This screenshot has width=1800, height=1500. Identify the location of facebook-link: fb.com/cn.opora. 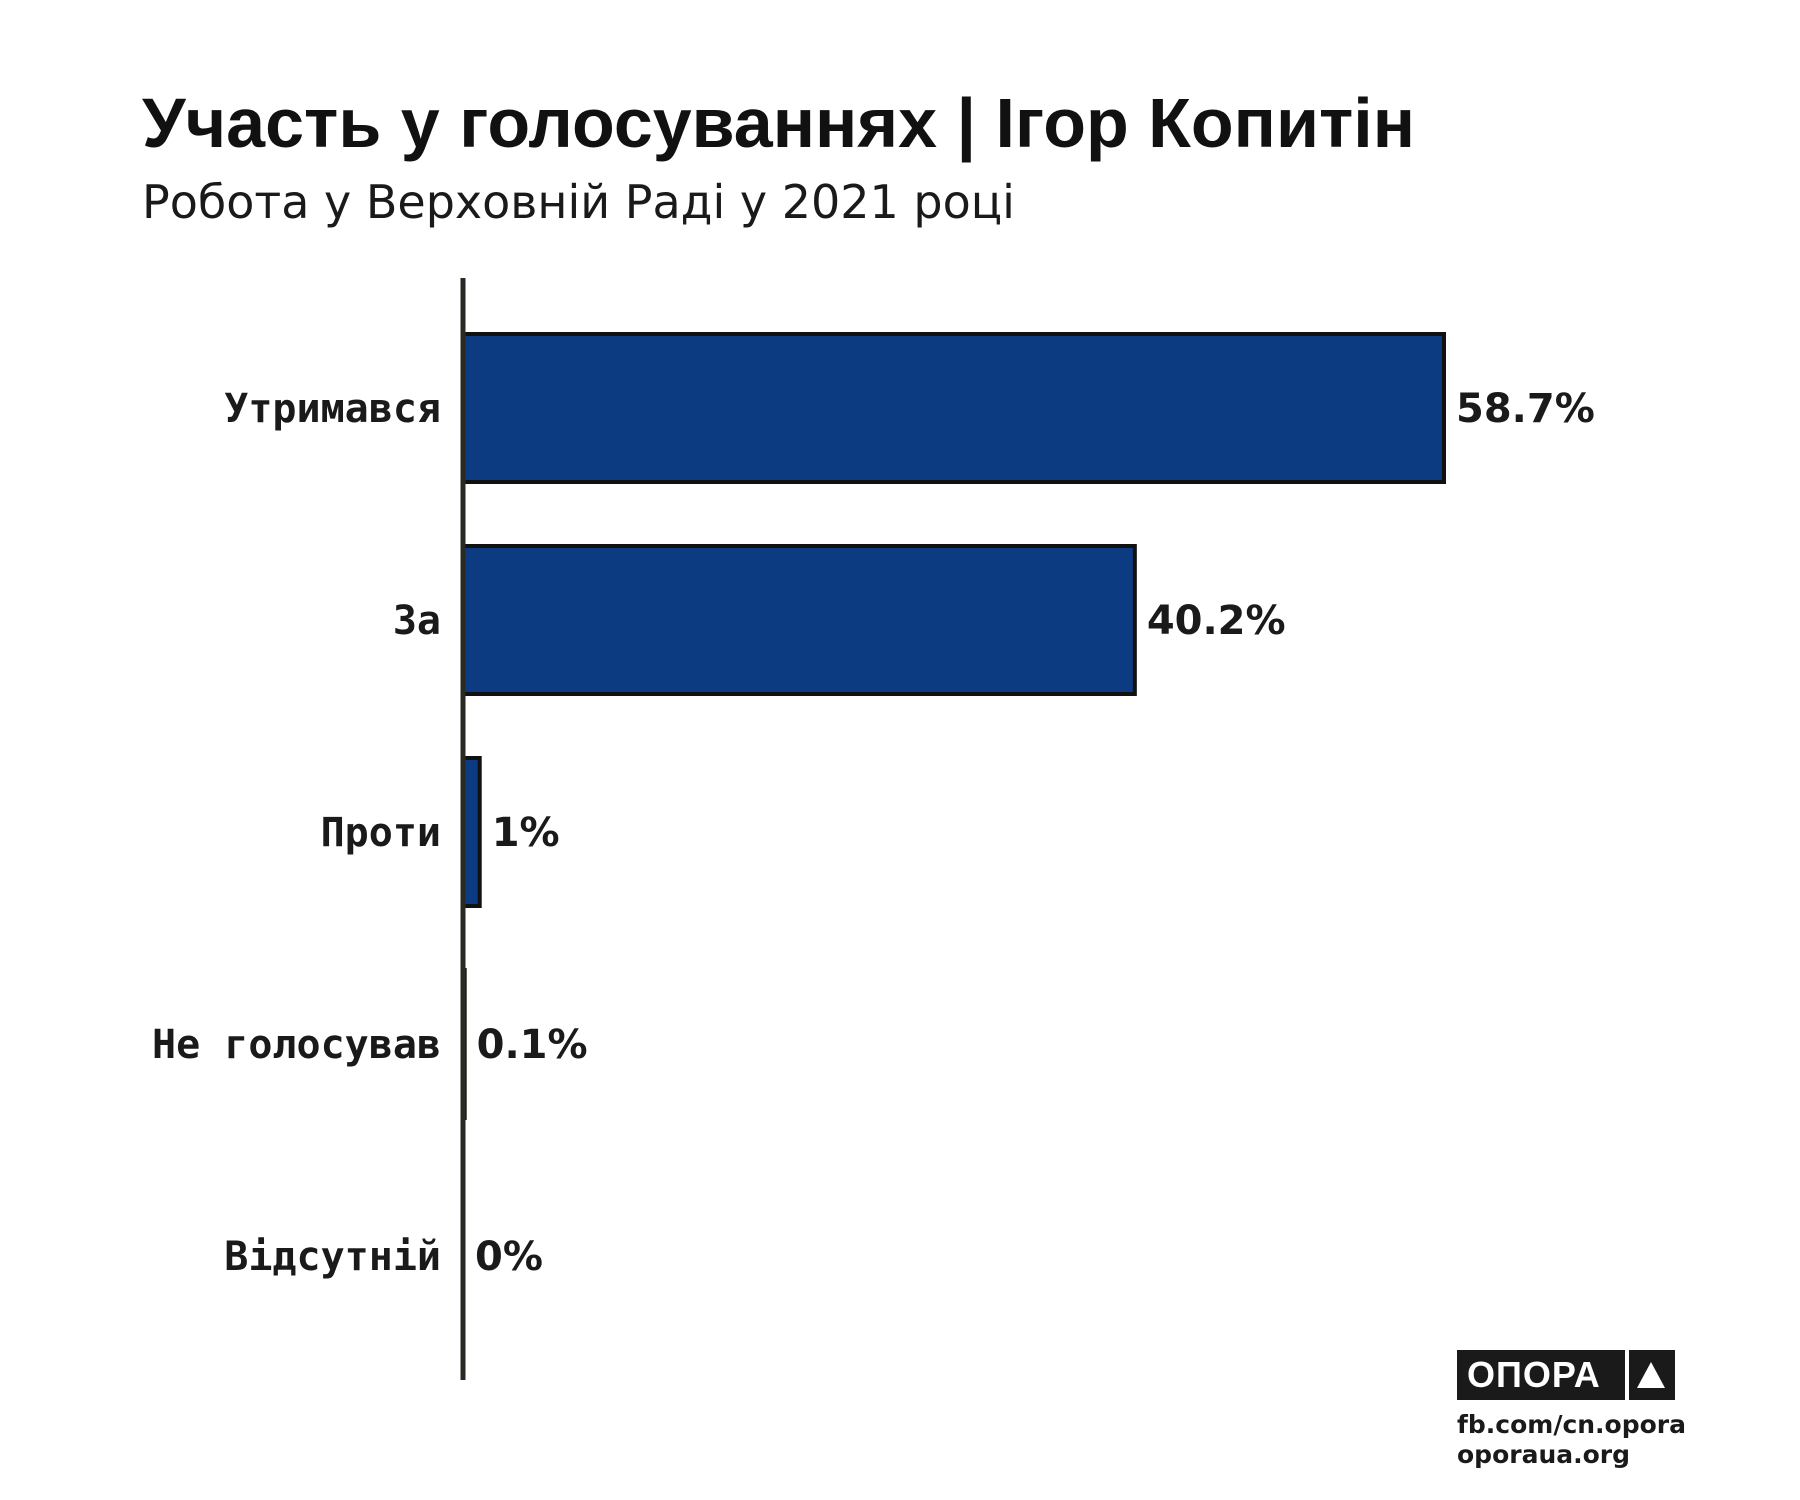
(1572, 1424).